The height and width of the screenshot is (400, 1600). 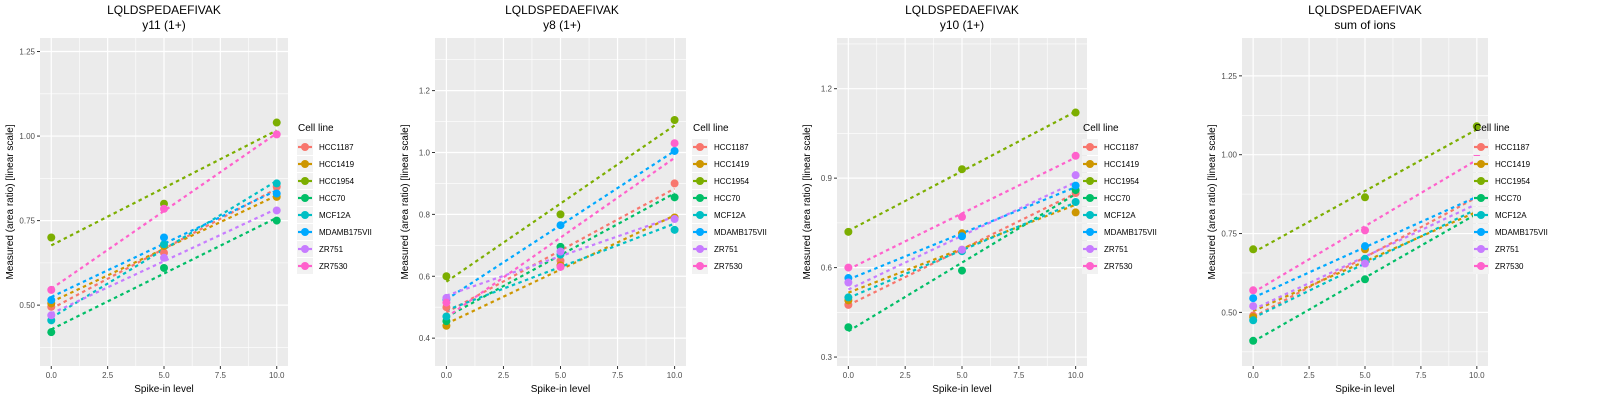 I want to click on y-axis-label: Measured (area ratio) [linear scale], so click(x=405, y=201).